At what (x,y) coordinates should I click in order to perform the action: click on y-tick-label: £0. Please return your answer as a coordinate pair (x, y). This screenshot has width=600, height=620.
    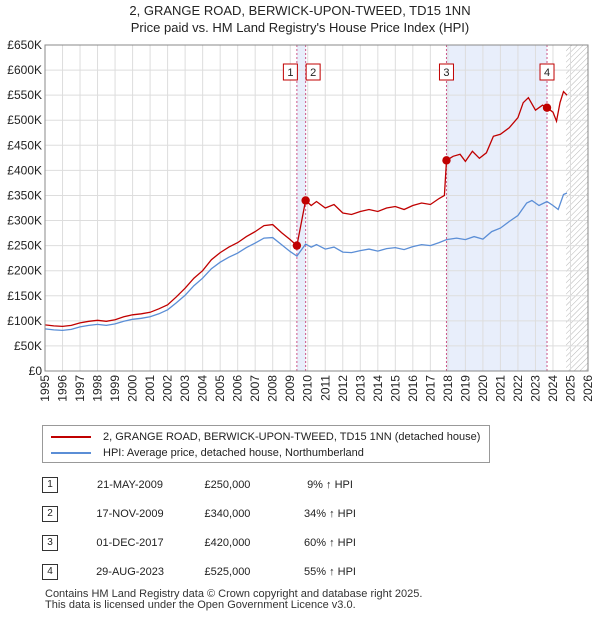
    Looking at the image, I should click on (36, 371).